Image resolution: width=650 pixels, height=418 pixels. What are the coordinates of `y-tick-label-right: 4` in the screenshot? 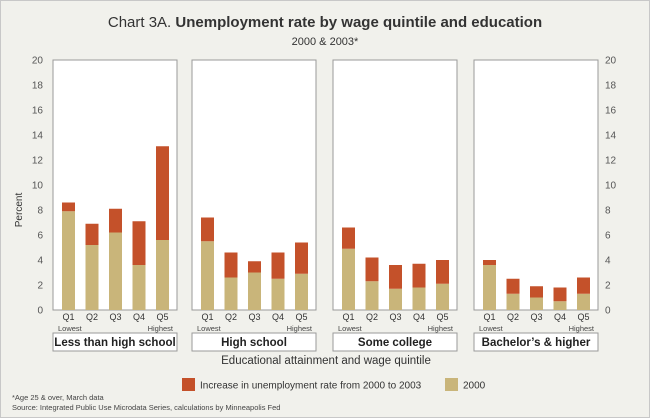 It's located at (608, 261).